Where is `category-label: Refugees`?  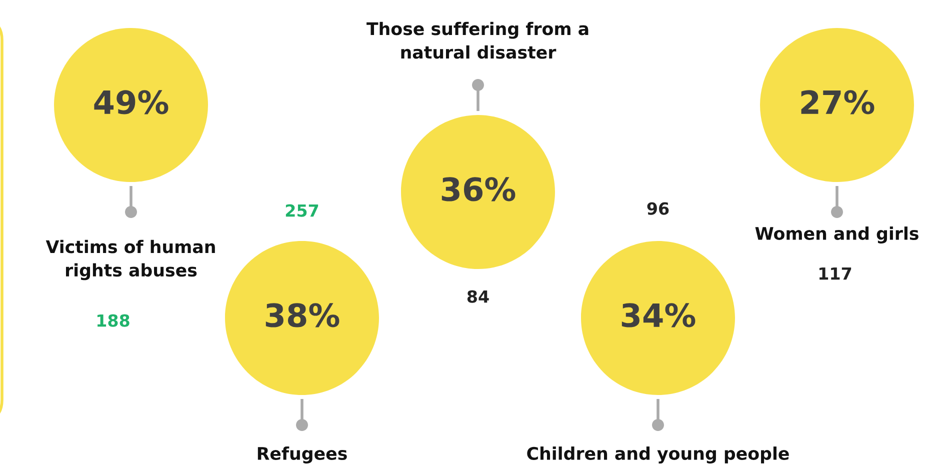 category-label: Refugees is located at coordinates (302, 455).